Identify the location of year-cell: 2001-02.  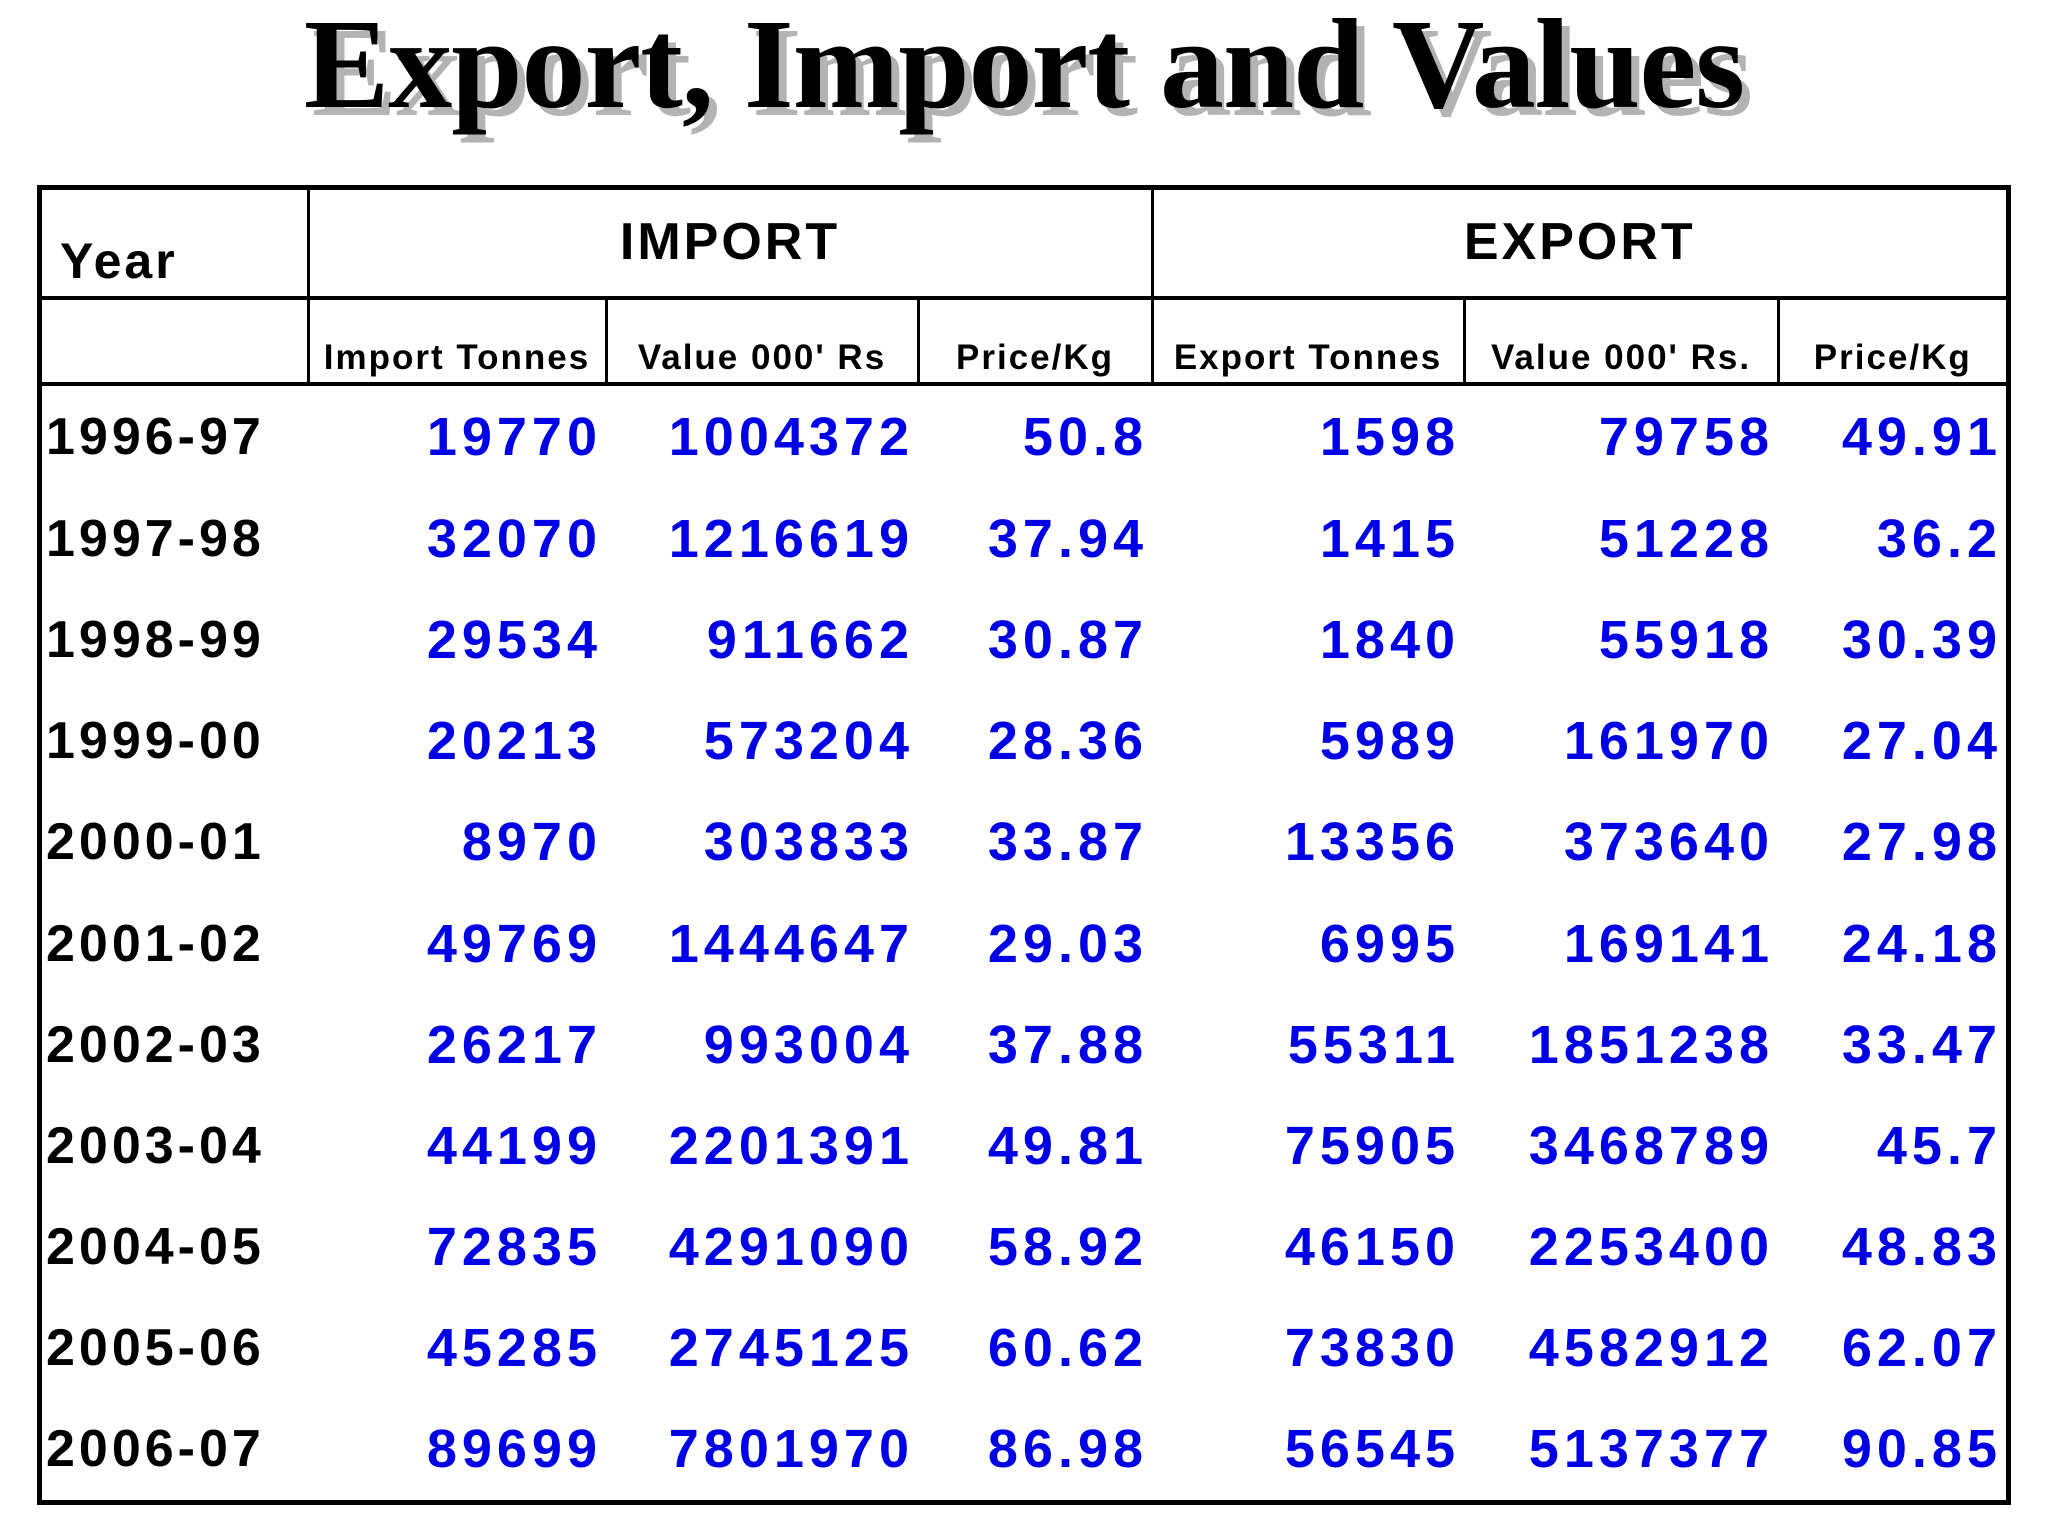
(155, 943).